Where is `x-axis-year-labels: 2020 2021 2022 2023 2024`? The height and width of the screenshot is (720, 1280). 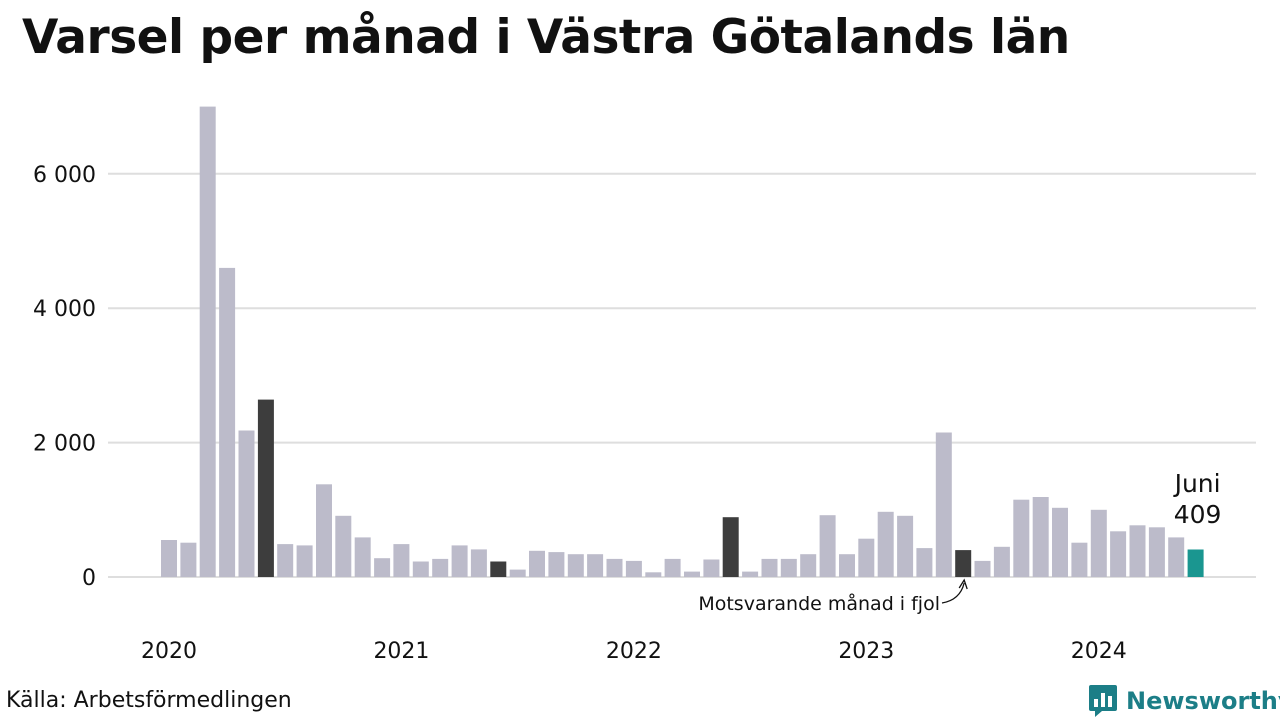 x-axis-year-labels: 2020 2021 2022 2023 2024 is located at coordinates (634, 651).